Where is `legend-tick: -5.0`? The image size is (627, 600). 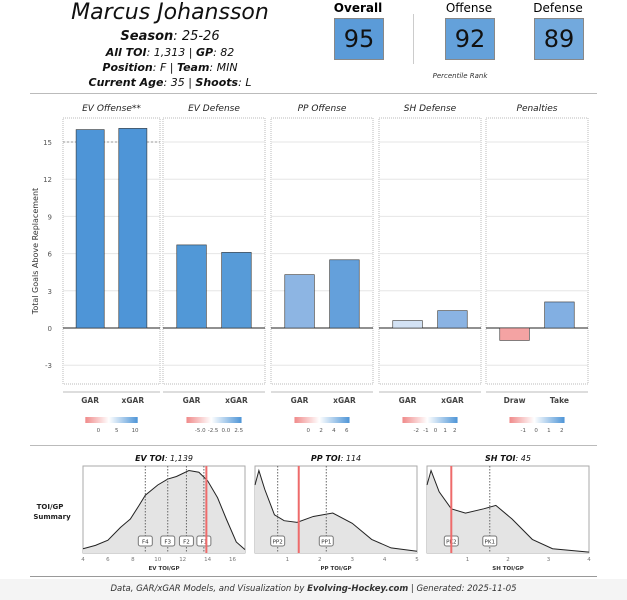 legend-tick: -5.0 is located at coordinates (200, 431).